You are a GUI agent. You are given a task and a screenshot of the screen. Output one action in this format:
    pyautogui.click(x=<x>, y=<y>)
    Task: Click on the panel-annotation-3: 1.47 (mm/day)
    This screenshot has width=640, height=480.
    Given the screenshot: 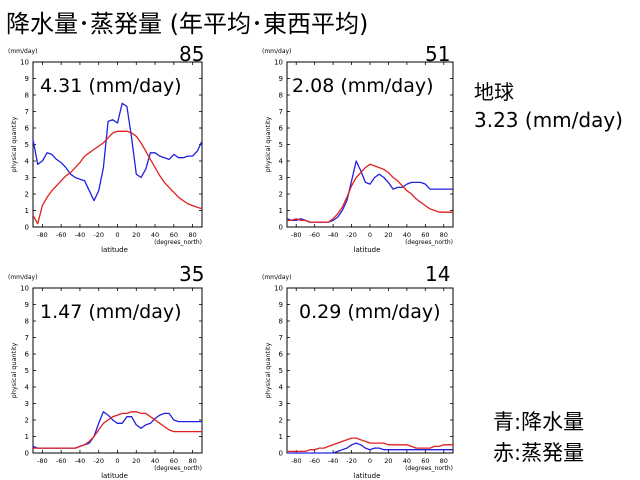 What is the action you would take?
    pyautogui.click(x=111, y=312)
    